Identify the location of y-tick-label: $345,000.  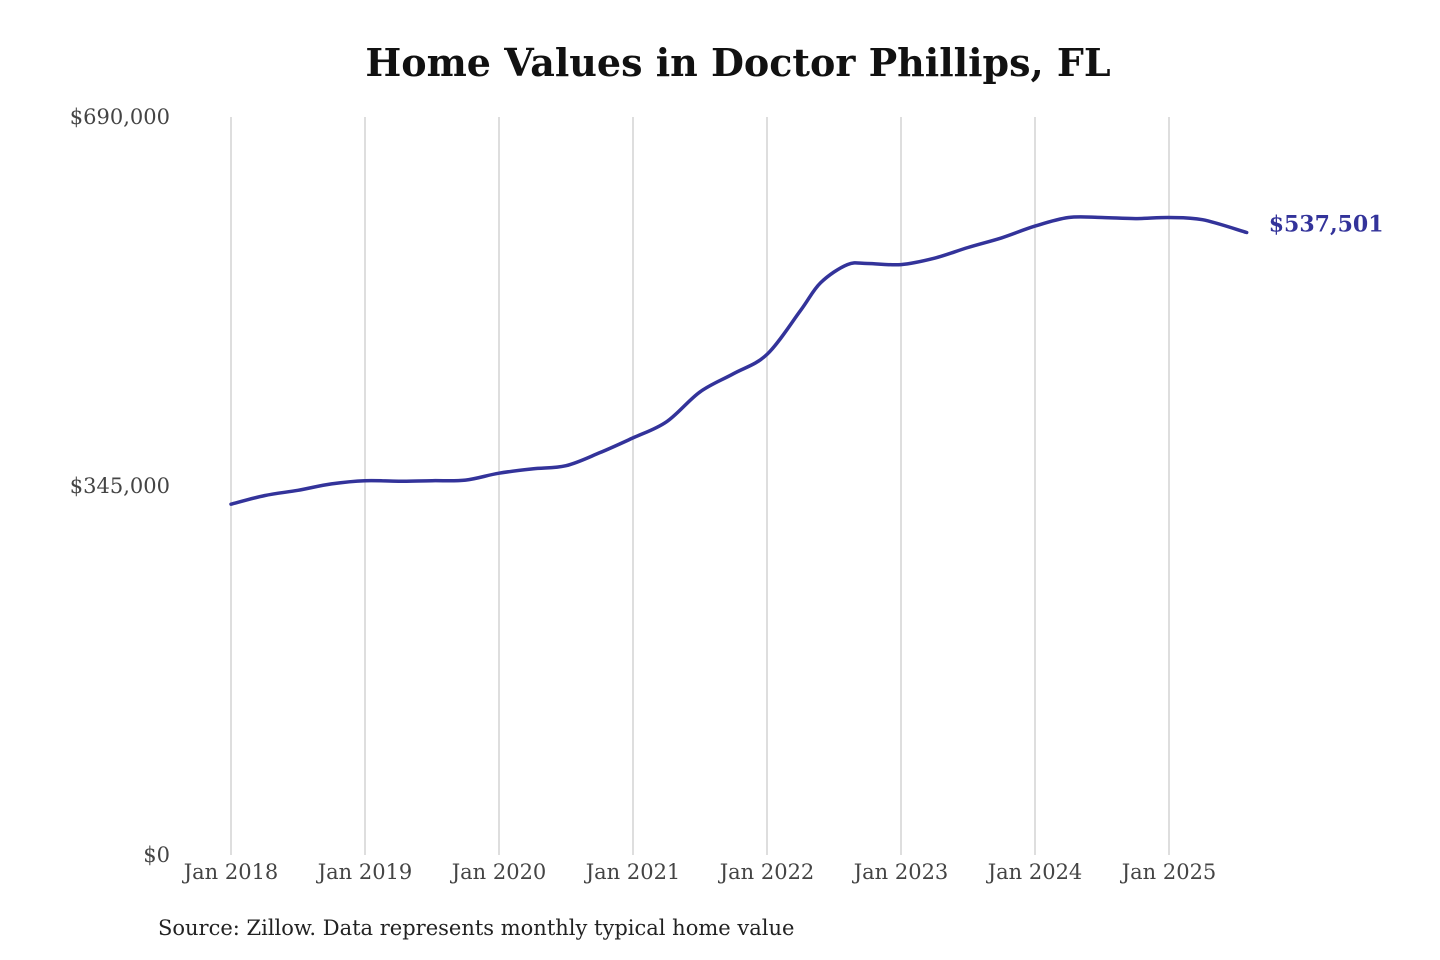
(120, 486).